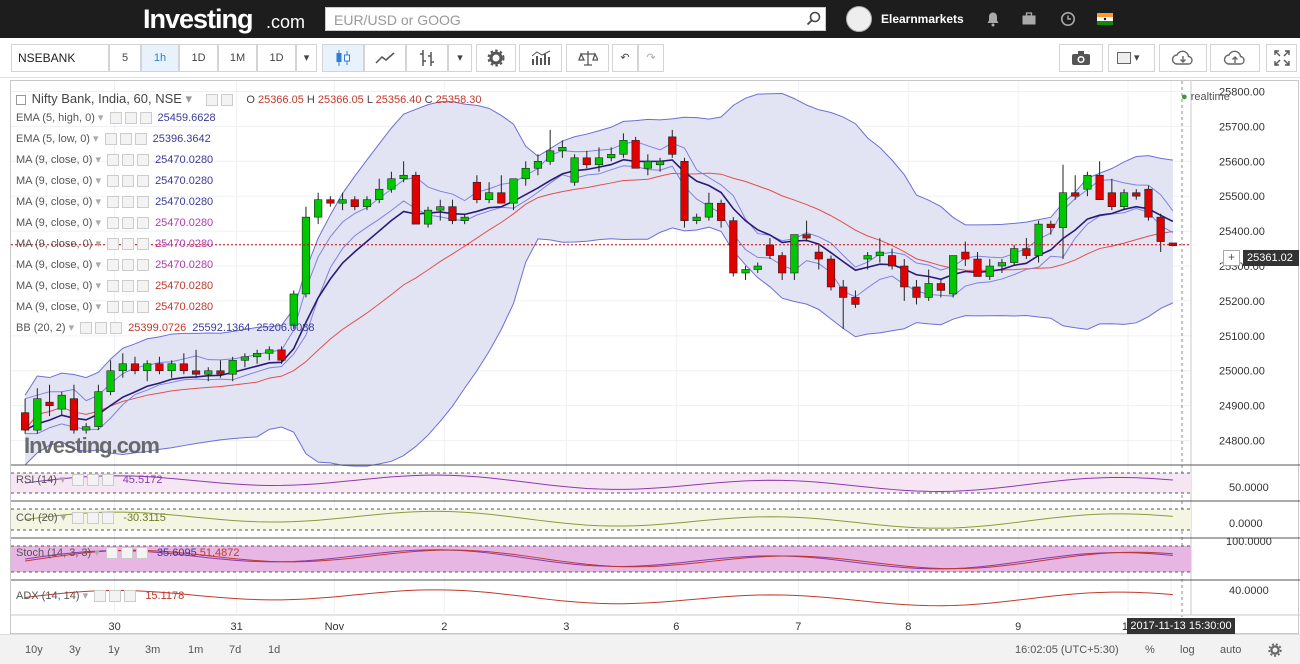 The height and width of the screenshot is (664, 1300). What do you see at coordinates (1029, 19) in the screenshot?
I see `briefcase-icon` at bounding box center [1029, 19].